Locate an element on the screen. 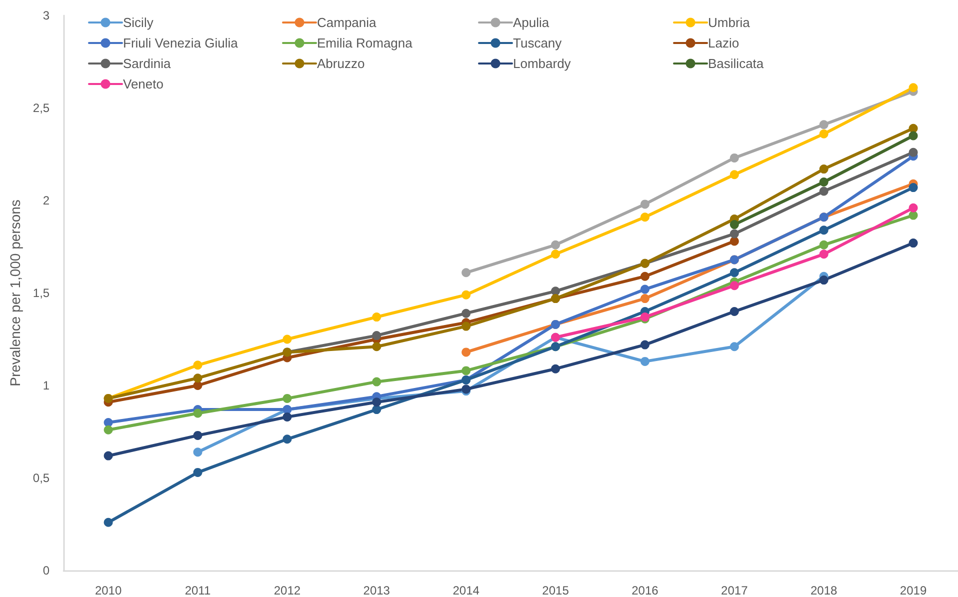 The width and height of the screenshot is (958, 597). legend-label: Sicily is located at coordinates (138, 22).